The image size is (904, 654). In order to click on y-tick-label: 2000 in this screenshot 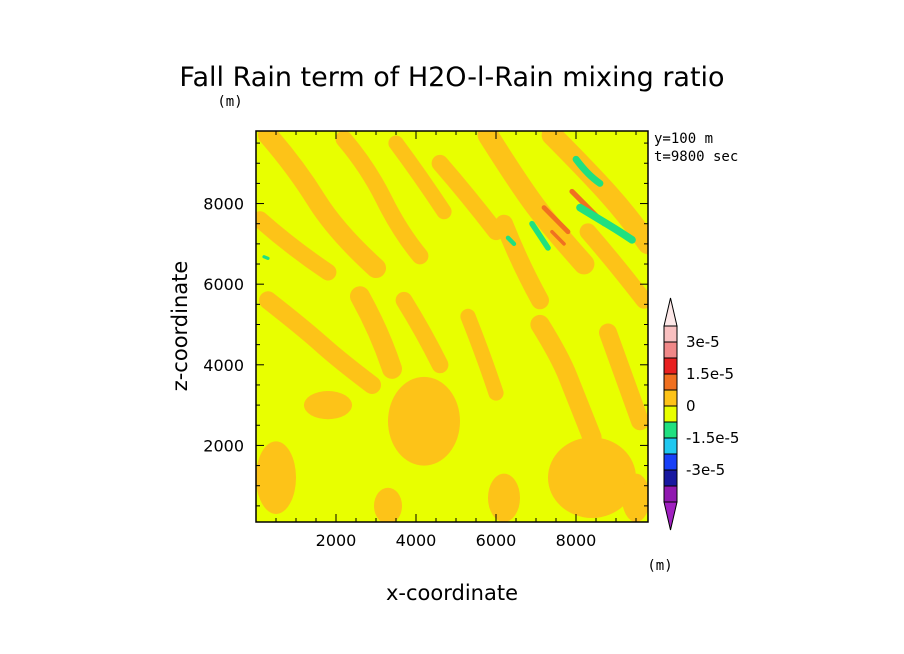, I will do `click(223, 445)`.